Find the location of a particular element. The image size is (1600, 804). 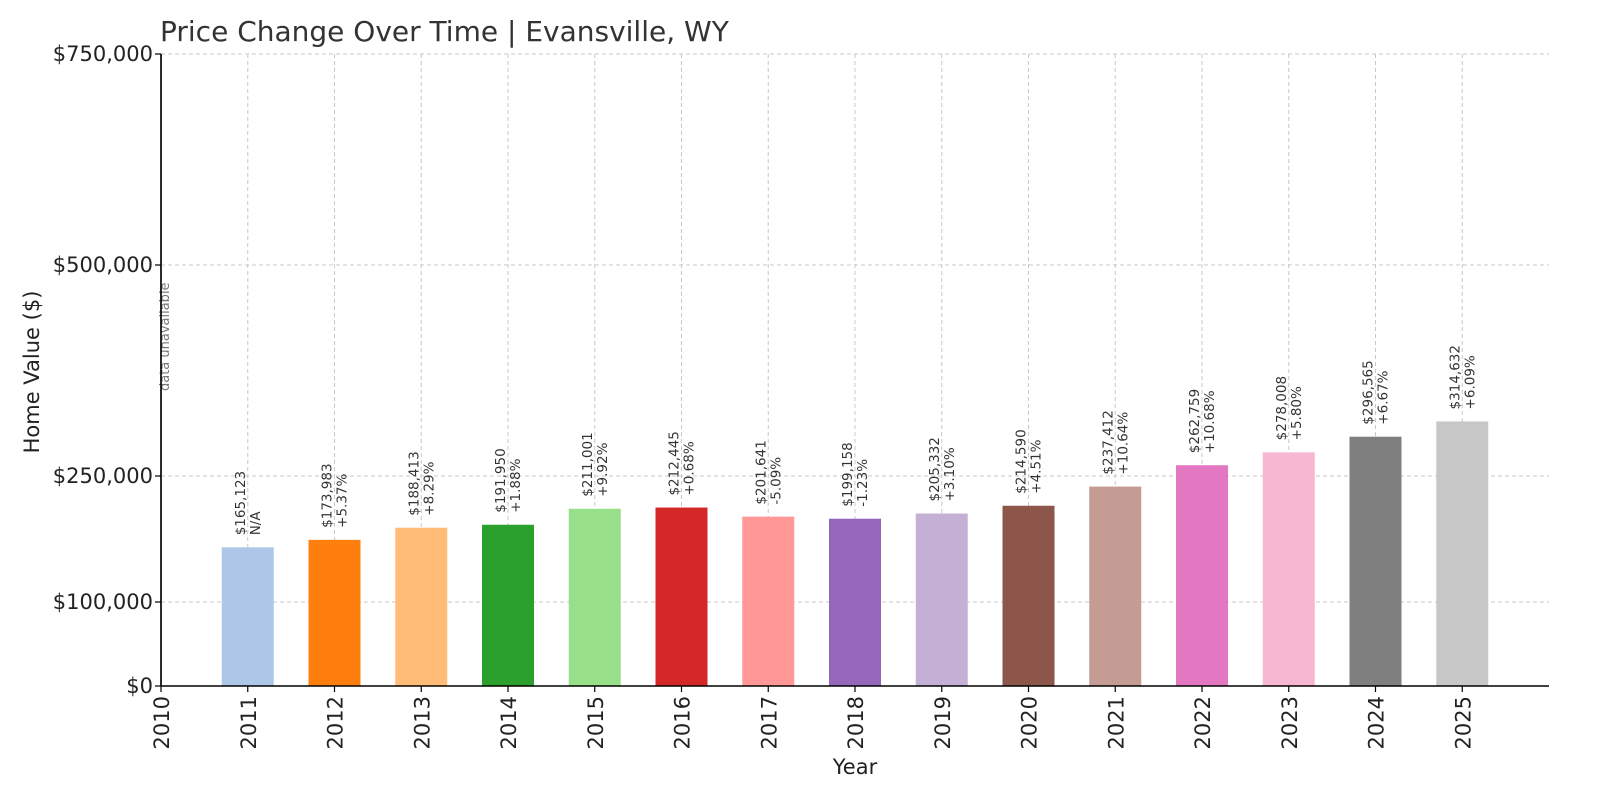

bar-2012 is located at coordinates (334, 612).